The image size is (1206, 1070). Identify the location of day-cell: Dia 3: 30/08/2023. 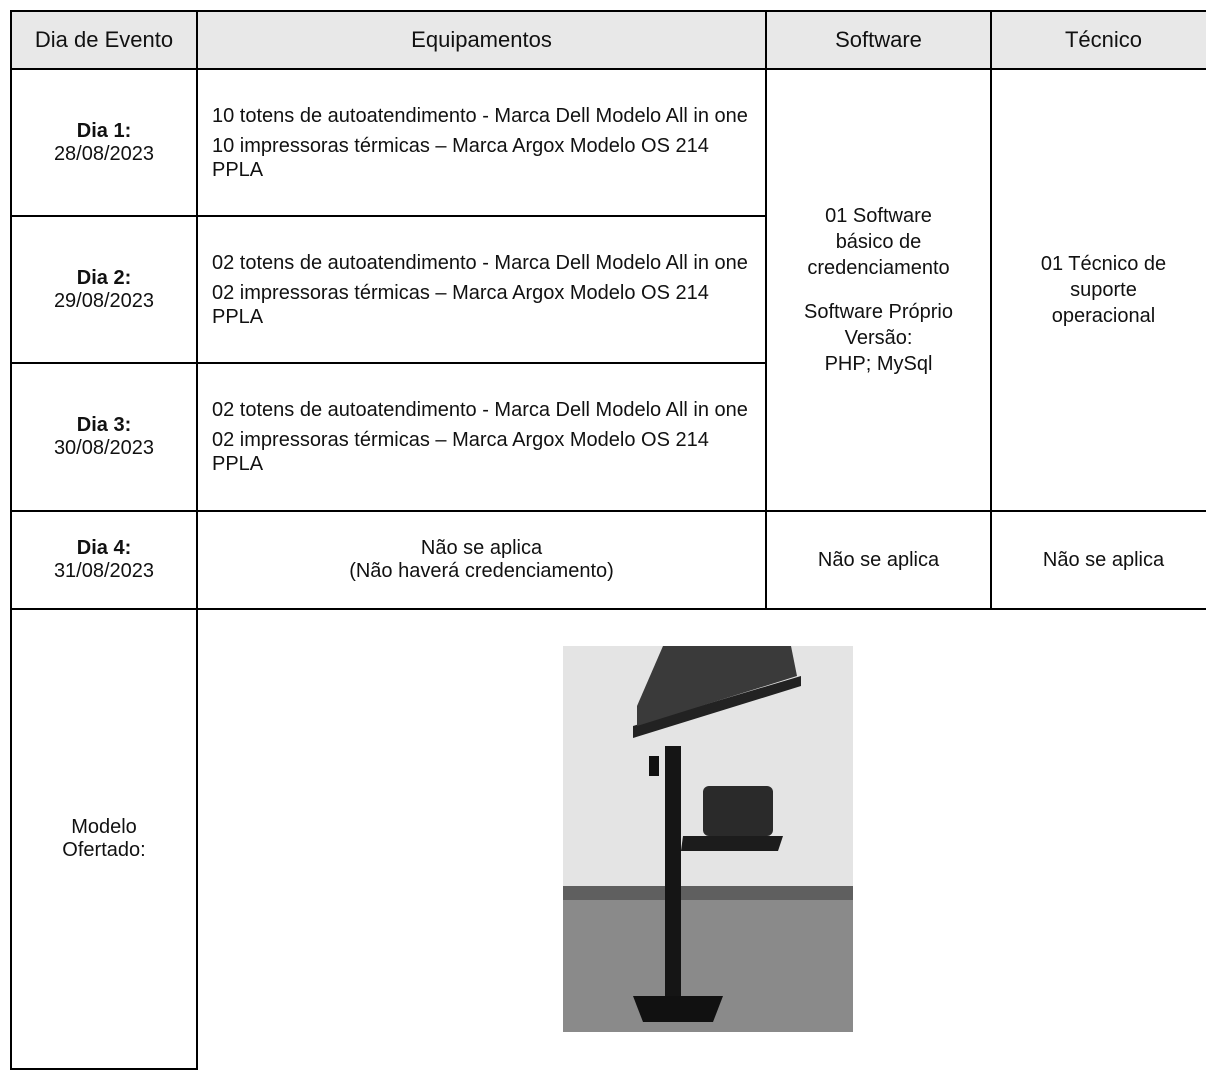
(104, 437).